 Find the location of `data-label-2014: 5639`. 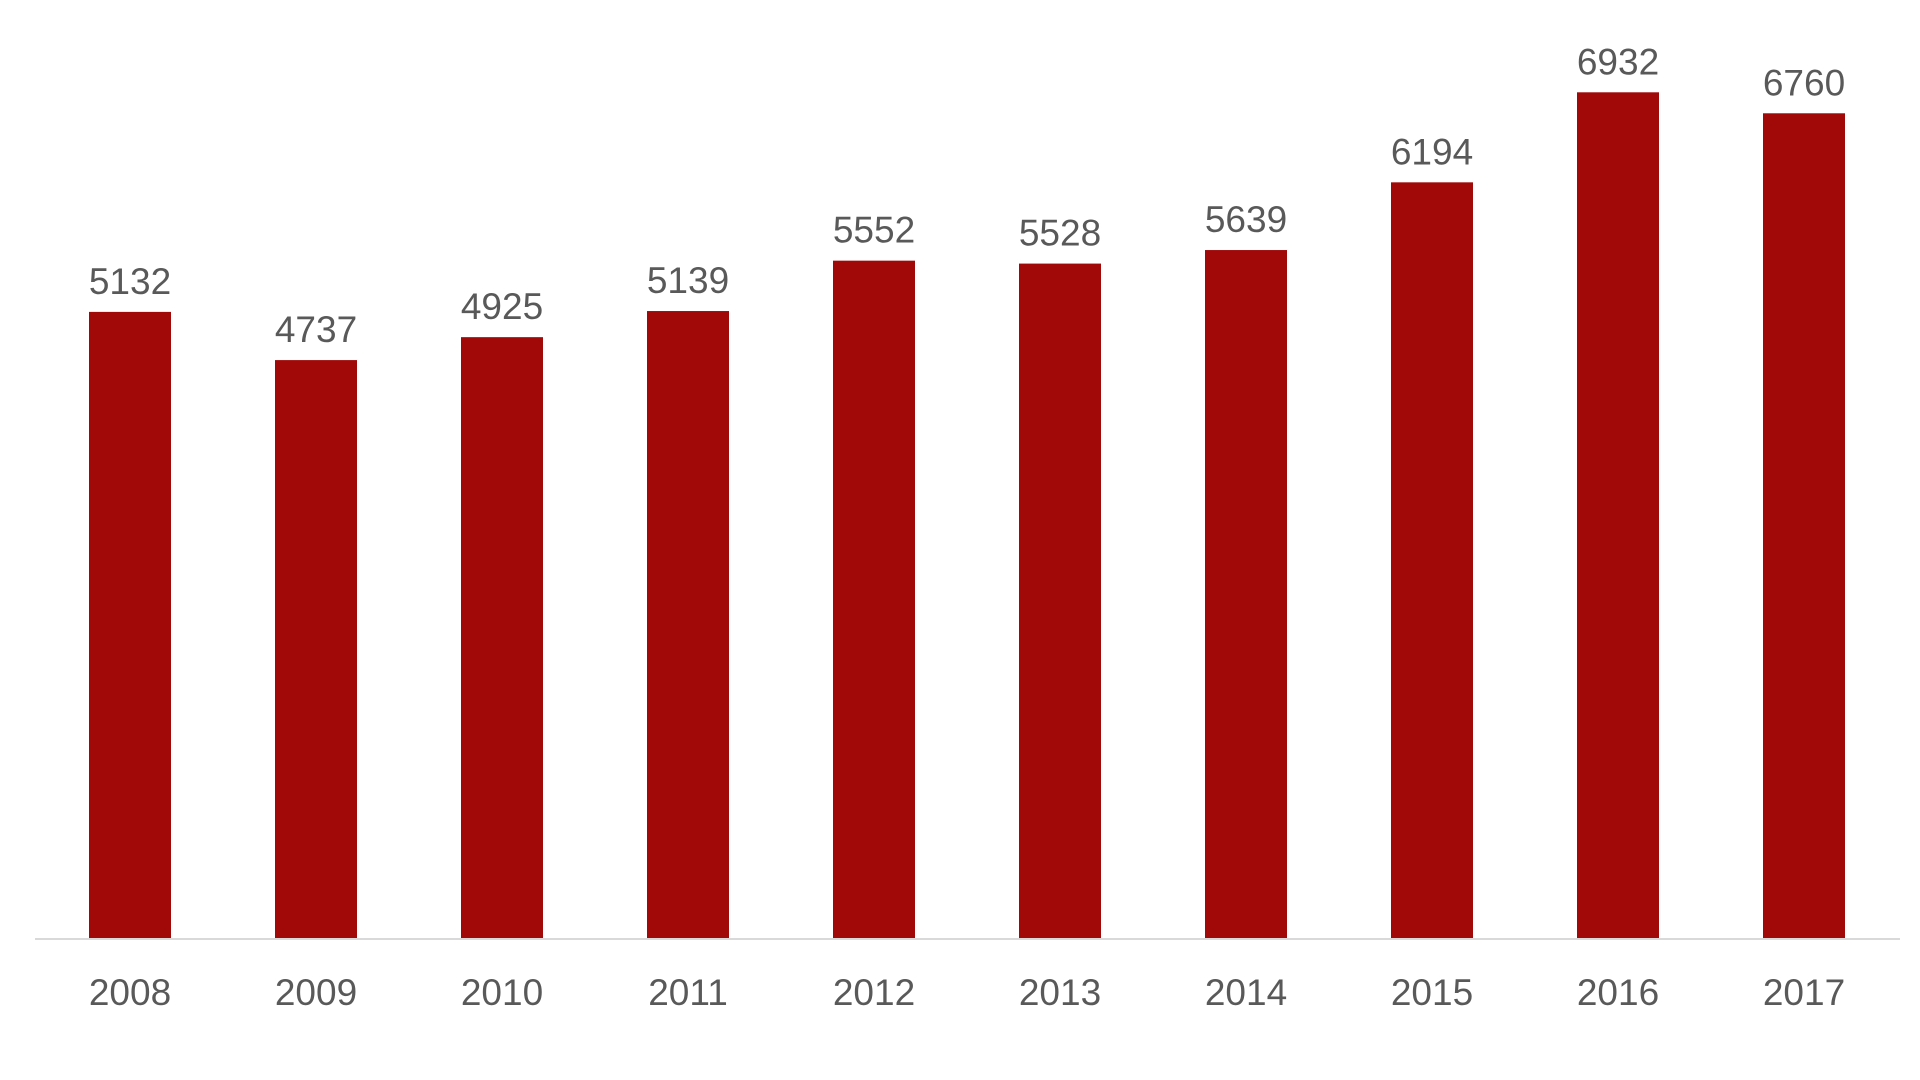

data-label-2014: 5639 is located at coordinates (1246, 219).